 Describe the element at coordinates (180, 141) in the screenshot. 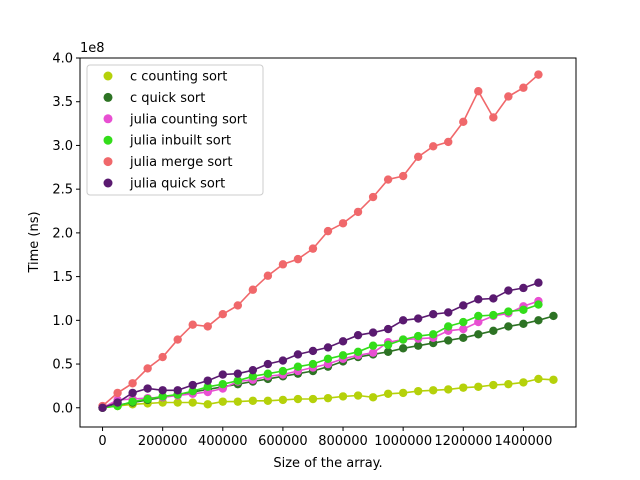

I see `legend-label: julia inbuilt sort` at that location.